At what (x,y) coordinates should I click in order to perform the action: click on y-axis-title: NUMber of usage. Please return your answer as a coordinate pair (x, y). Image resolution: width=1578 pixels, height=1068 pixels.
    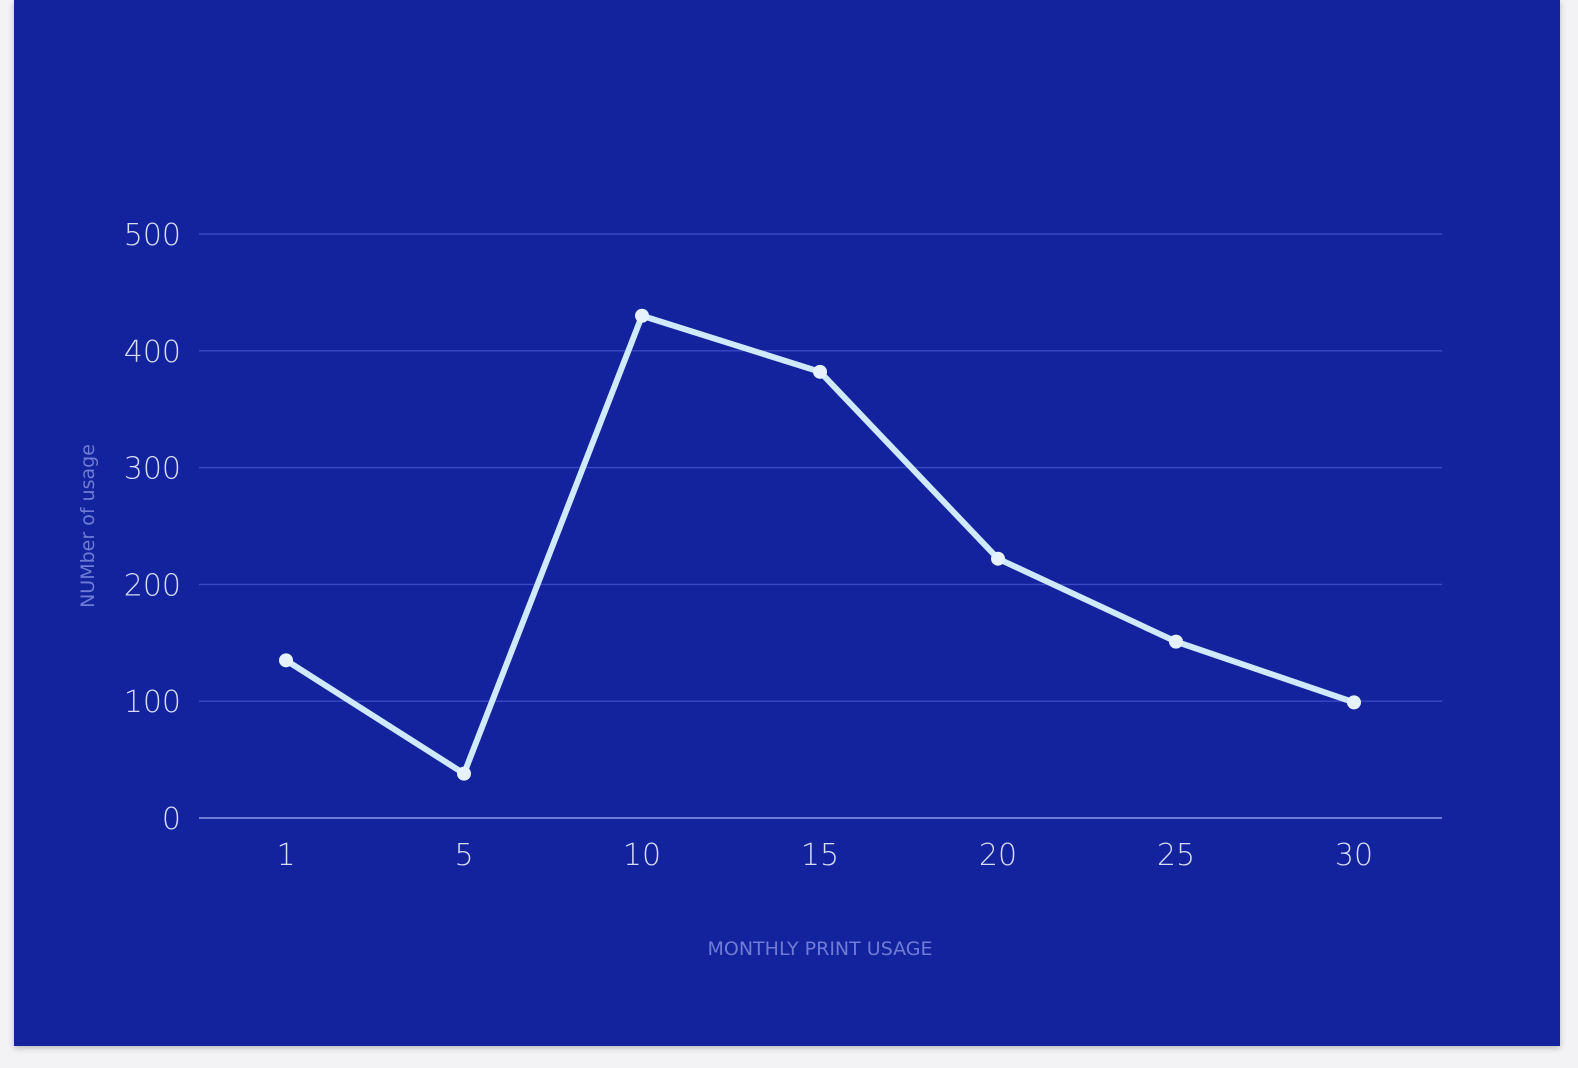
    Looking at the image, I should click on (88, 526).